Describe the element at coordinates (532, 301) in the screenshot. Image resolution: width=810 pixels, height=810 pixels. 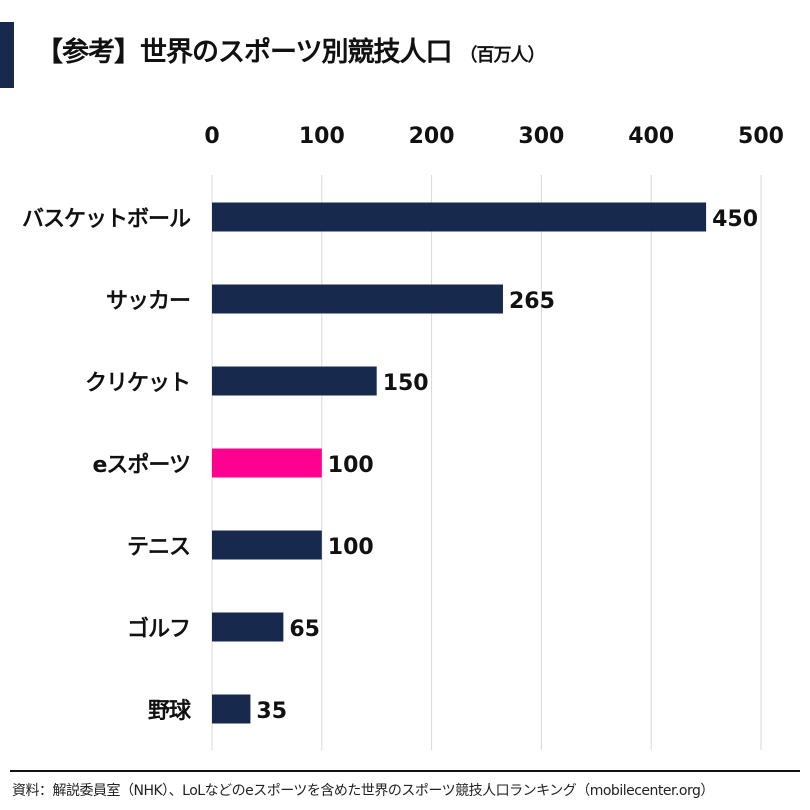
I see `data-label: 265` at that location.